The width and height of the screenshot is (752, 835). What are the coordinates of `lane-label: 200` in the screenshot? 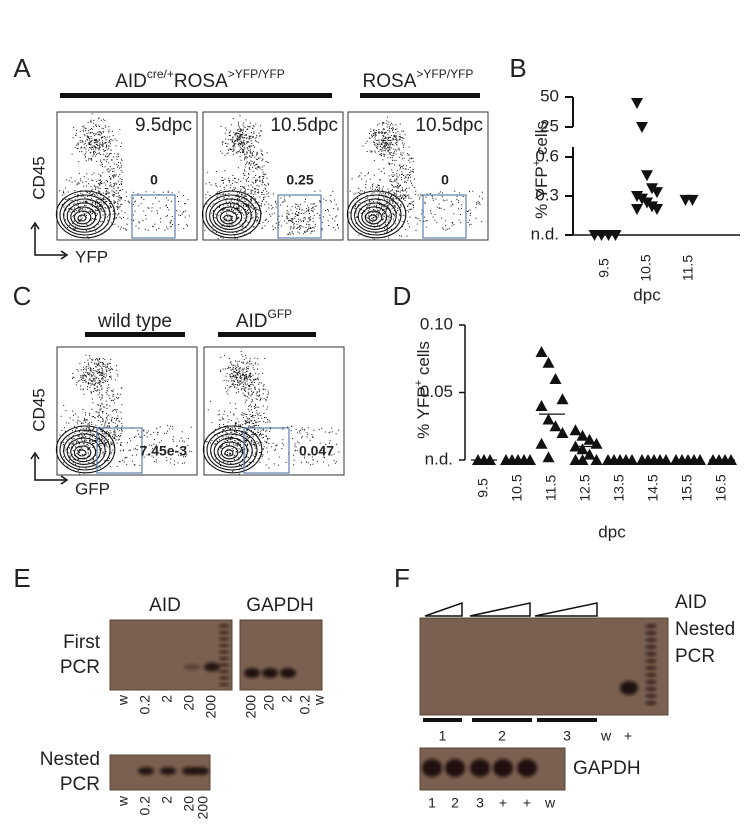 It's located at (211, 707).